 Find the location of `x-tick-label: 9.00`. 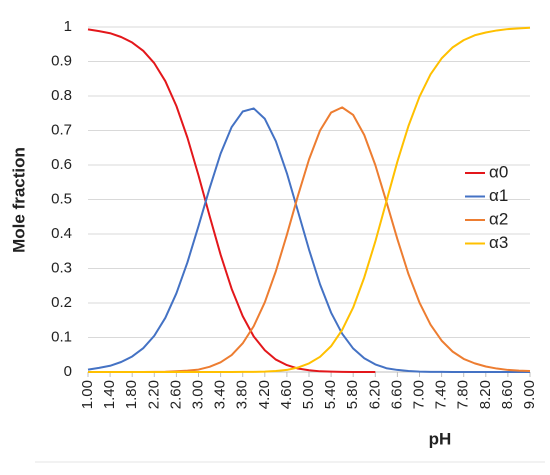

x-tick-label: 9.00 is located at coordinates (529, 394).